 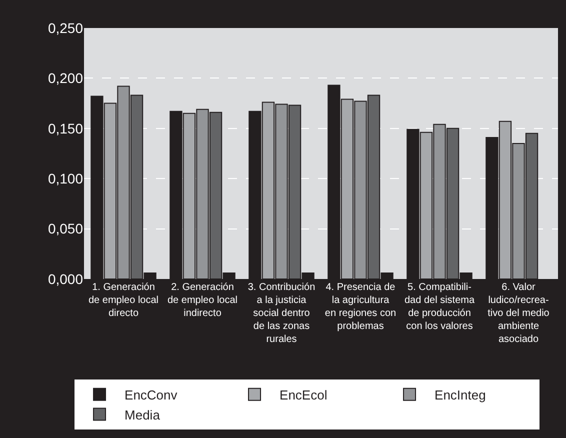 What do you see at coordinates (439, 307) in the screenshot?
I see `x-tick-label: 5. Compatibili-dad del sistema de producción con los valores` at bounding box center [439, 307].